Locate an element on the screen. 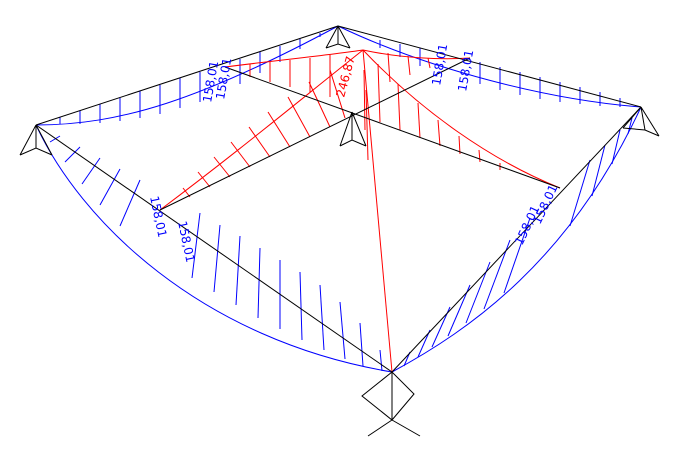 This screenshot has height=452, width=683. label-back-right-a: 158,01 is located at coordinates (439, 65).